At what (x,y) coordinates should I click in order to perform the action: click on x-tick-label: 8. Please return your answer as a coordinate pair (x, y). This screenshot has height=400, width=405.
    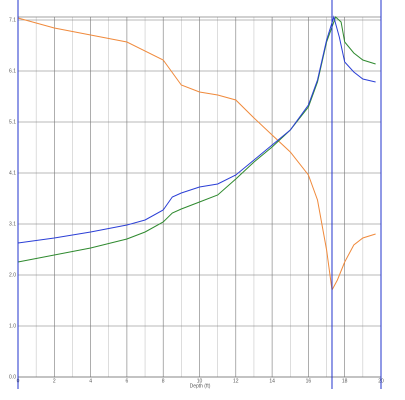
    Looking at the image, I should click on (163, 381).